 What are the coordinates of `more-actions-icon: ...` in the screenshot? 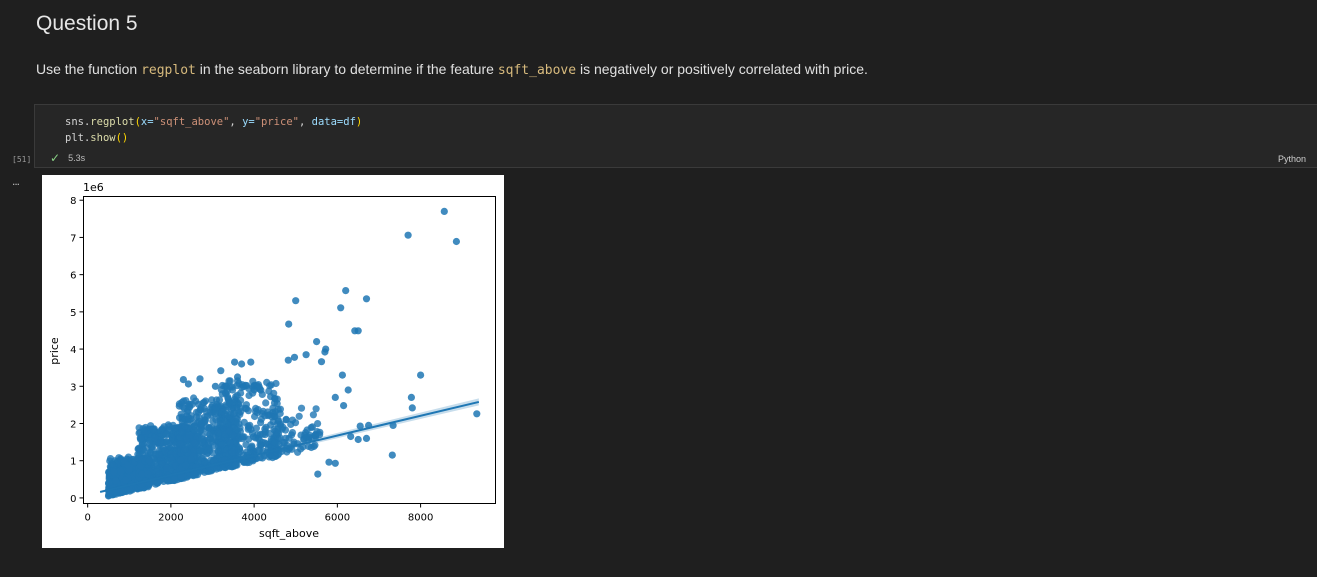 It's located at (16, 181).